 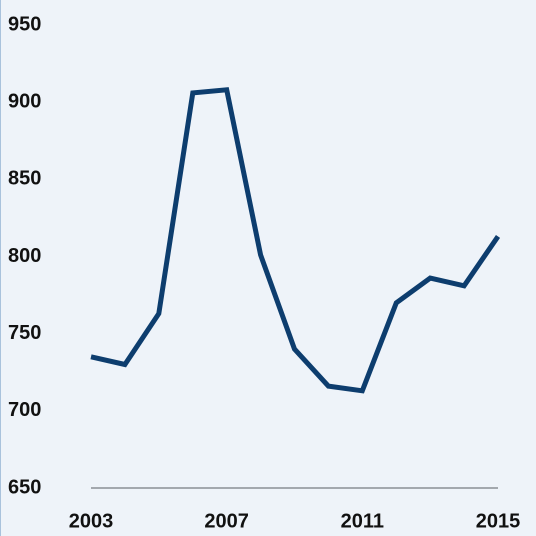 What do you see at coordinates (362, 521) in the screenshot?
I see `x-tick-label: 2011` at bounding box center [362, 521].